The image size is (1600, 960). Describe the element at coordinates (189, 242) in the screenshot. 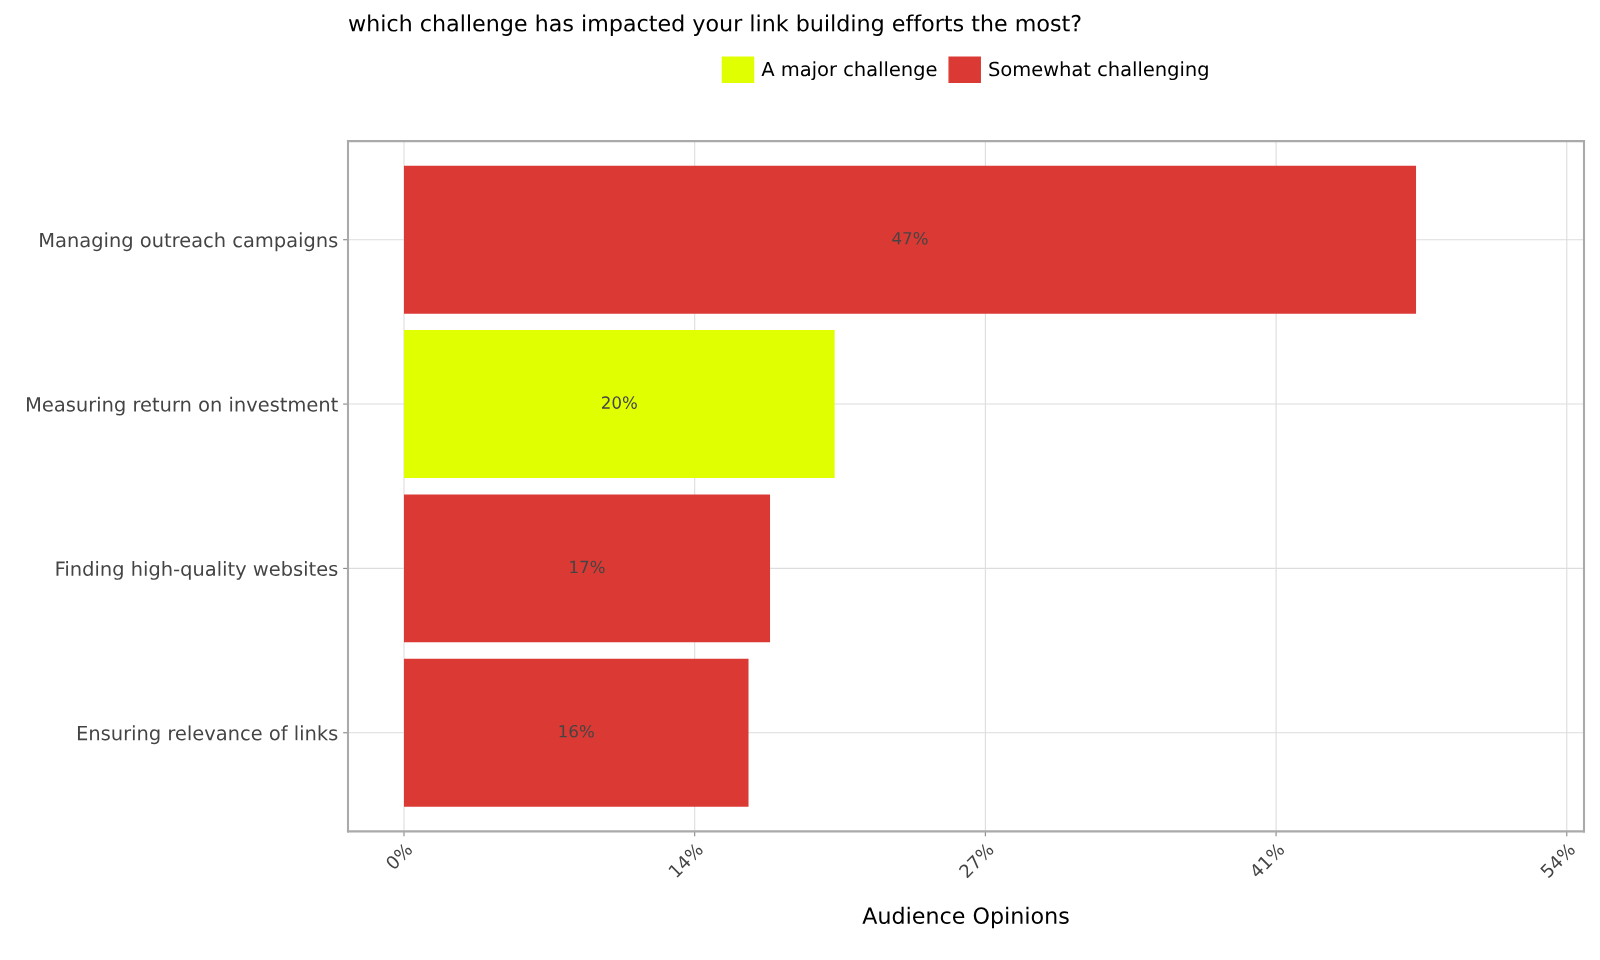

I see `y-tick-label: Managing outreach campaigns` at that location.